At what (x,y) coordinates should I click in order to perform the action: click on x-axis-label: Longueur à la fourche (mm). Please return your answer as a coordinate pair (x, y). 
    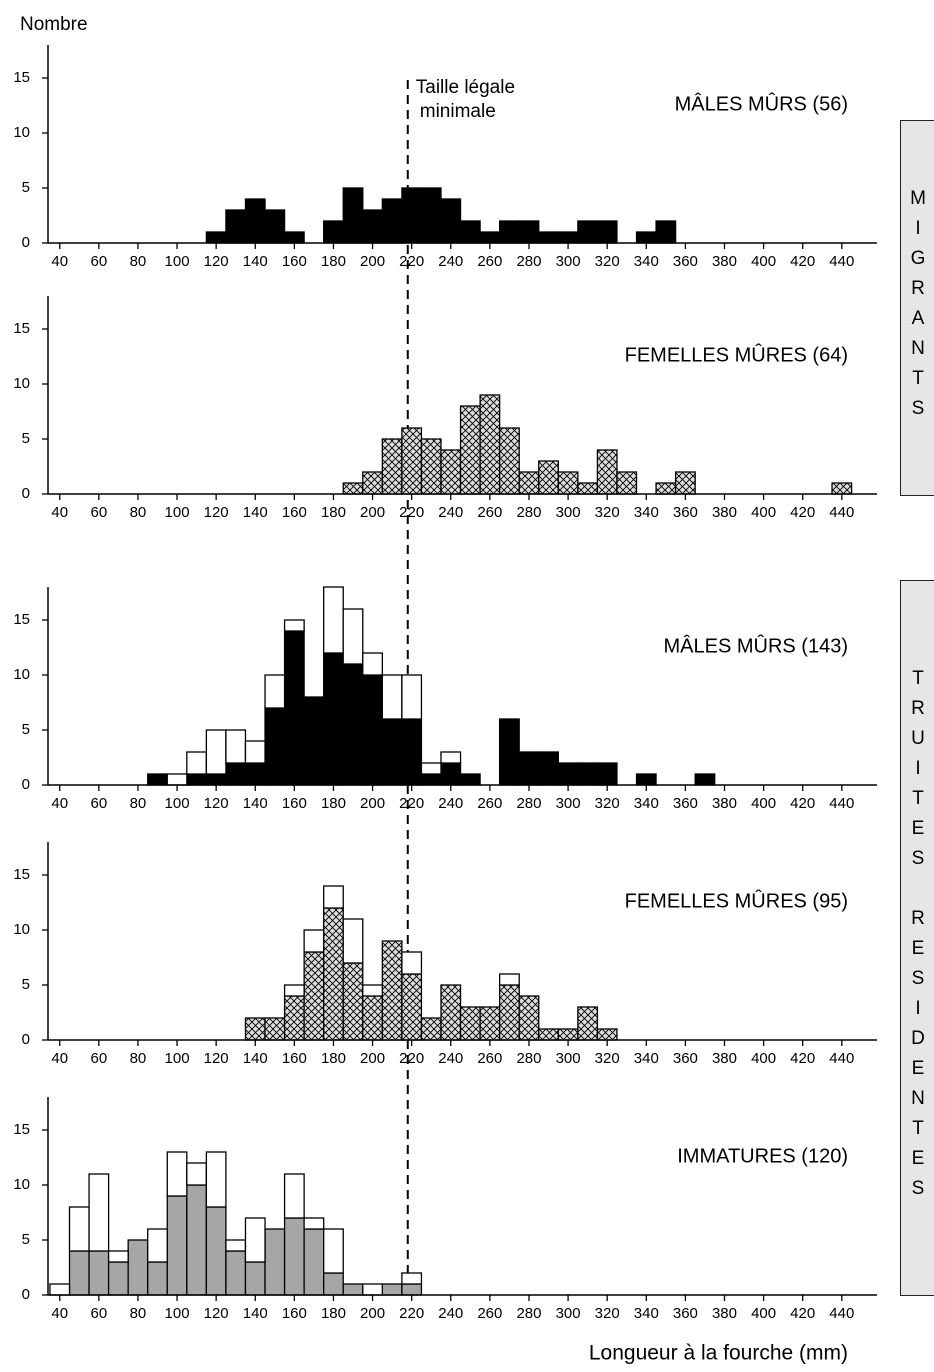
    Looking at the image, I should click on (718, 1353).